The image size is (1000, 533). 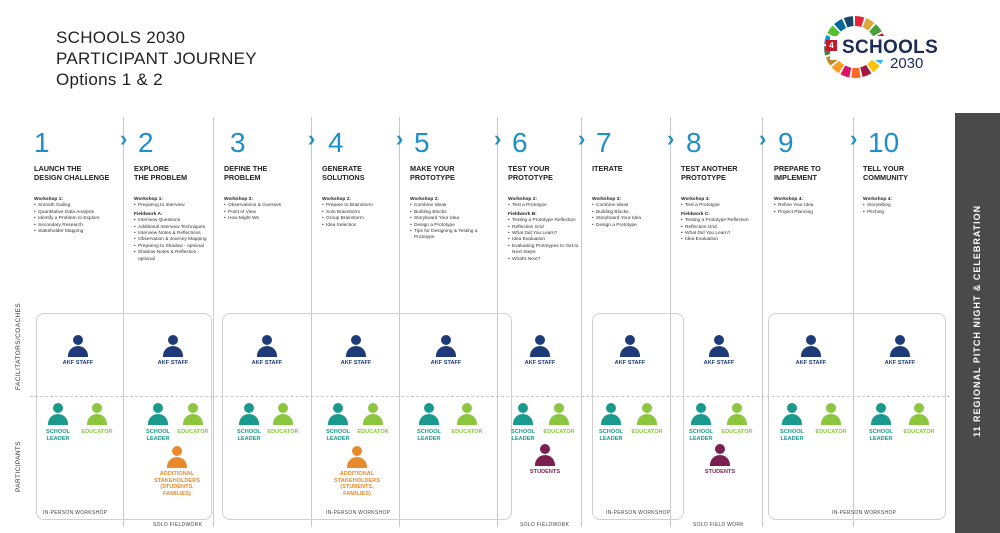 What do you see at coordinates (343, 173) in the screenshot?
I see `step-title: GENERATE SOLUTIONS` at bounding box center [343, 173].